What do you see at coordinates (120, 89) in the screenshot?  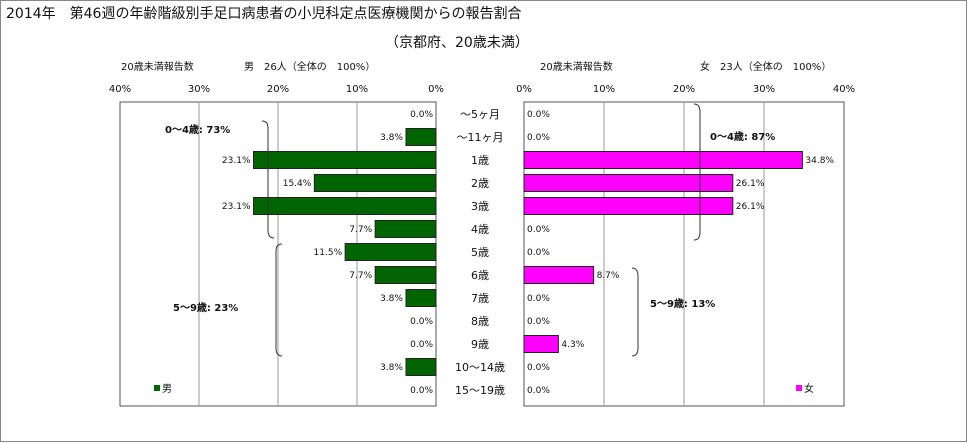 I see `male-x-tick-label: 40%` at bounding box center [120, 89].